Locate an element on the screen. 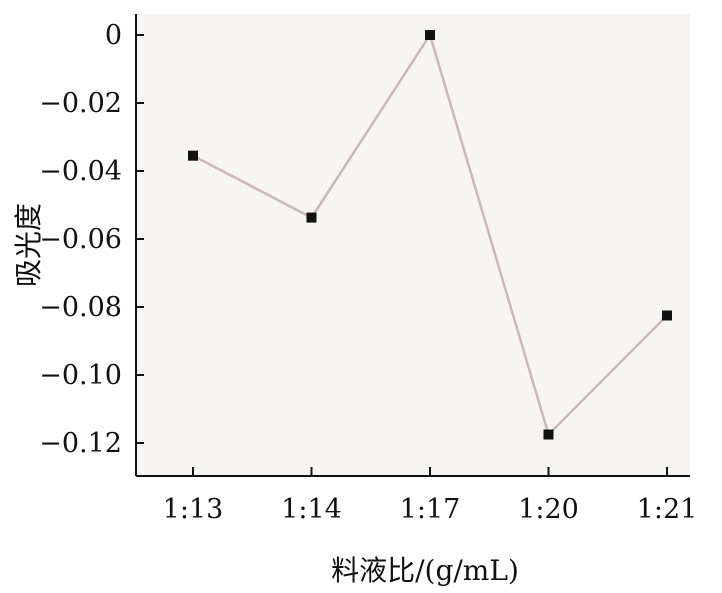  x-tick-label: 1:17 is located at coordinates (430, 509).